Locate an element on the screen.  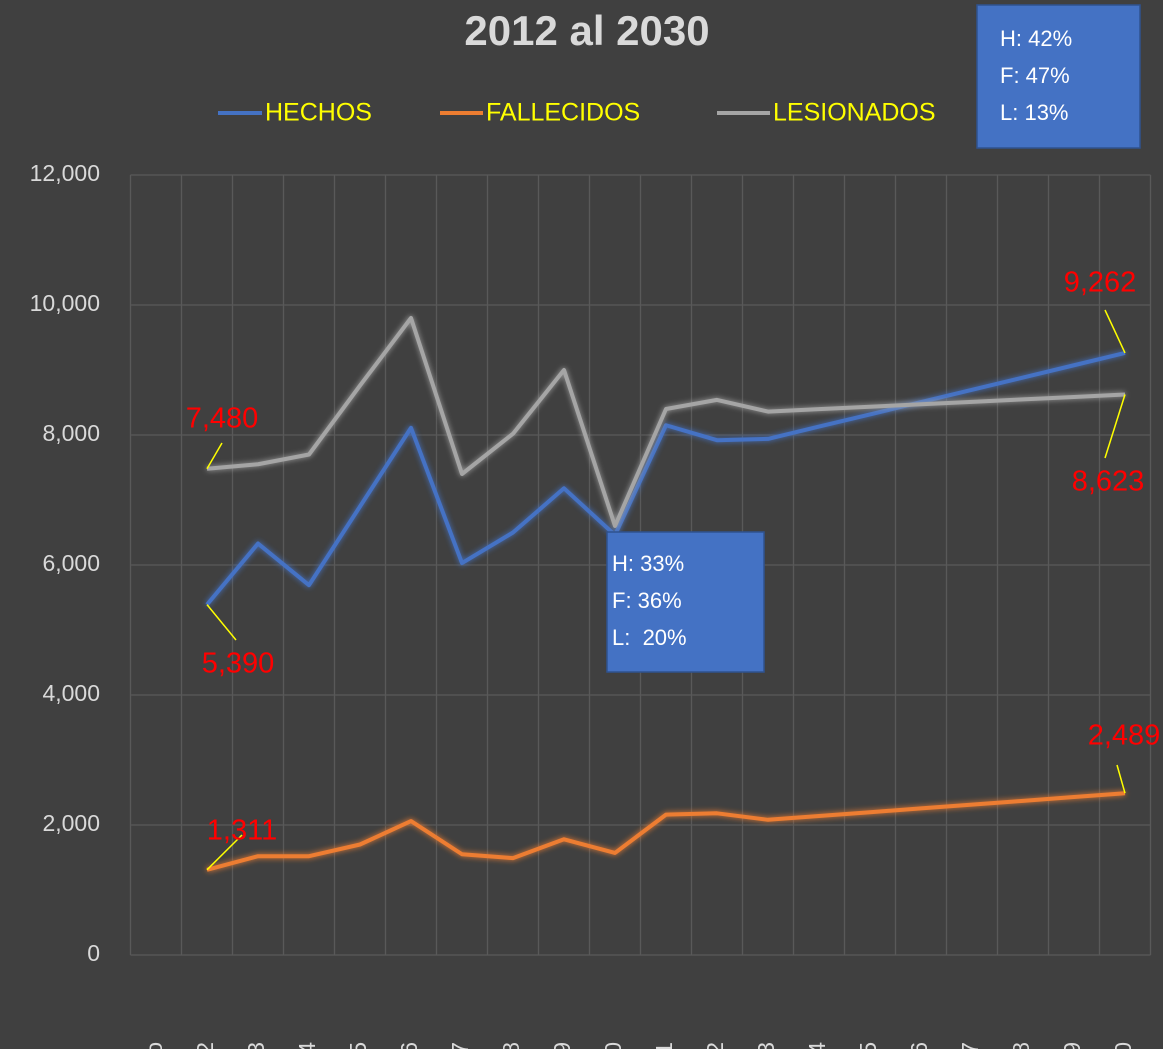
x-tick-label: 2015 is located at coordinates (358, 1045).